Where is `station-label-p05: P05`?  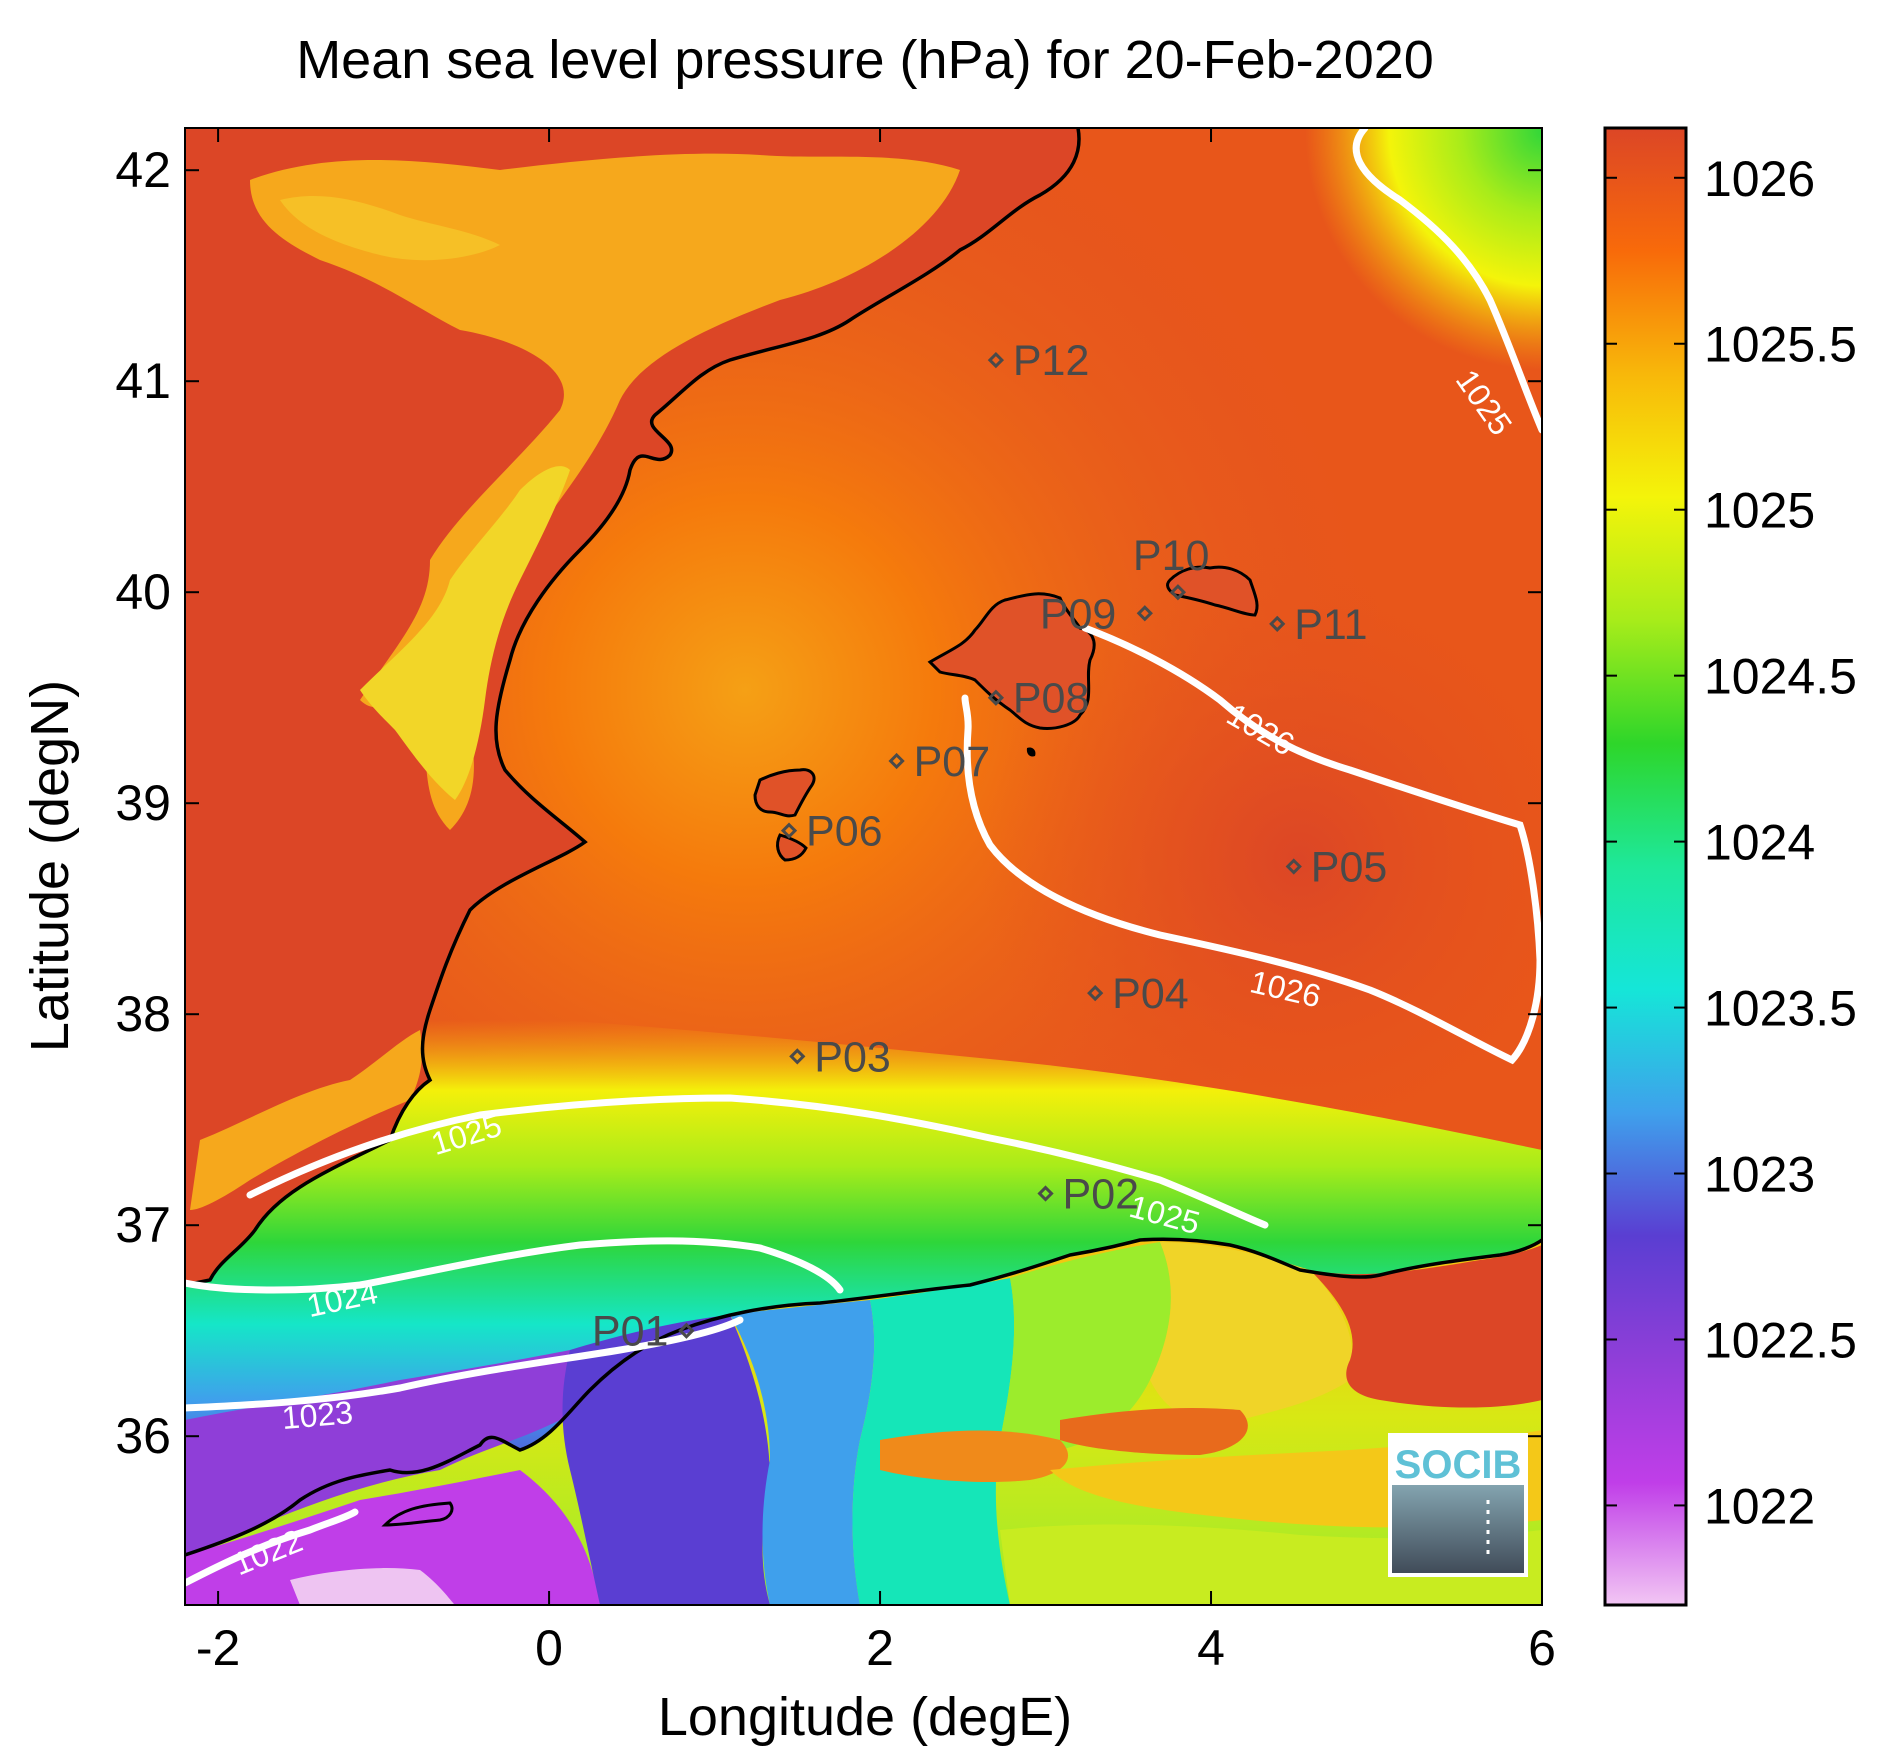
station-label-p05: P05 is located at coordinates (1349, 868).